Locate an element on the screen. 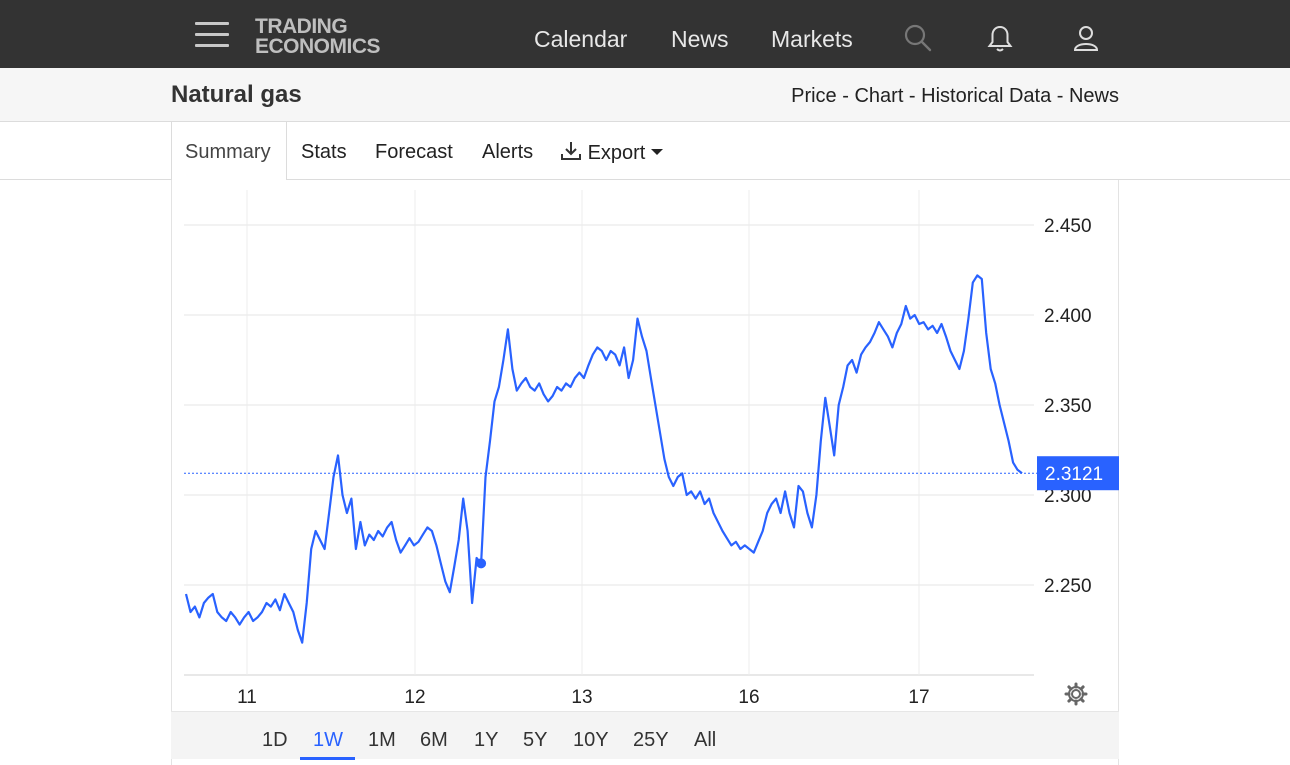 This screenshot has width=1290, height=765. range-1w: 1W is located at coordinates (328, 740).